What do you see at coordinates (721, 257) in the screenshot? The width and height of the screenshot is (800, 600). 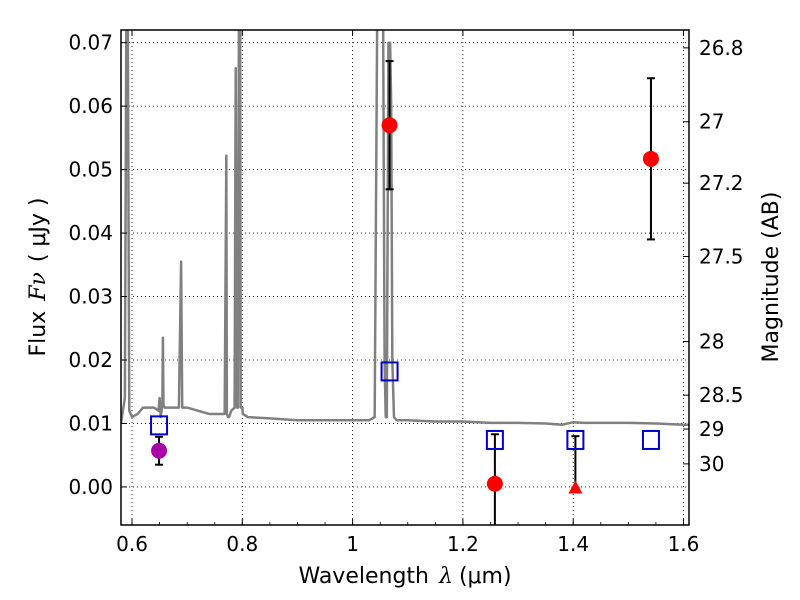 I see `magnitude-tick-label: 27.5` at bounding box center [721, 257].